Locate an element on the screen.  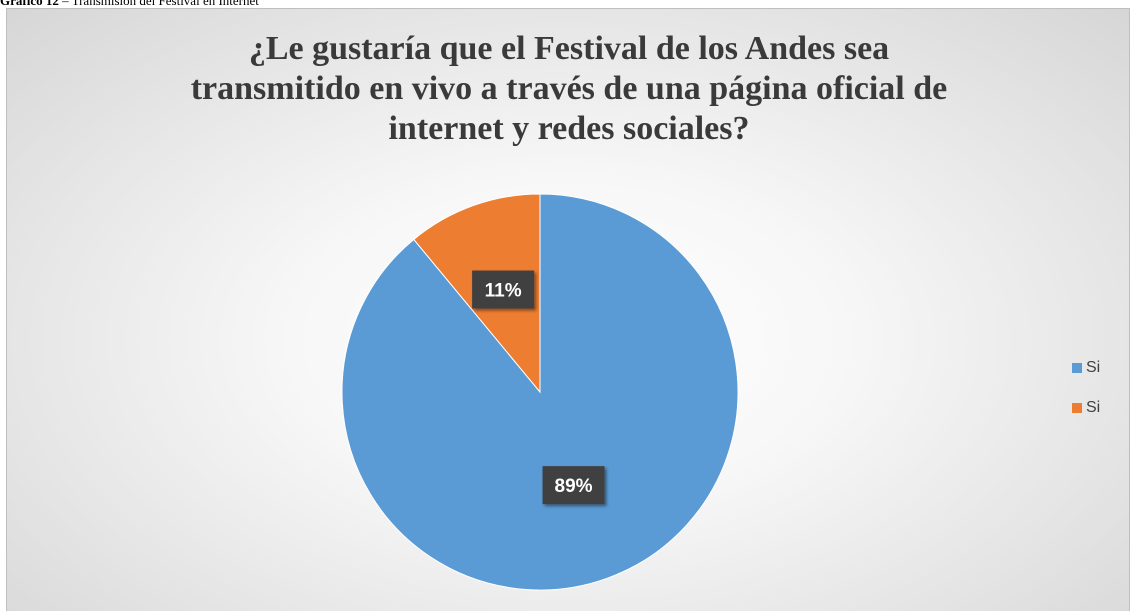
data-label: 89% is located at coordinates (573, 485).